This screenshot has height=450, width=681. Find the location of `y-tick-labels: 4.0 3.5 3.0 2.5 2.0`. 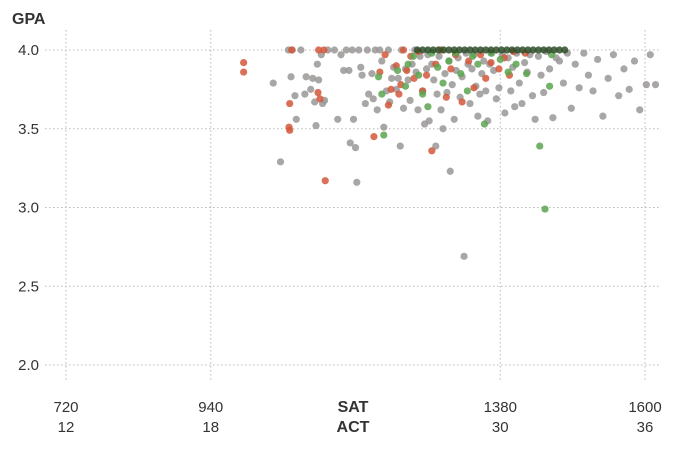

y-tick-labels: 4.0 3.5 3.0 2.5 2.0 is located at coordinates (28, 208).